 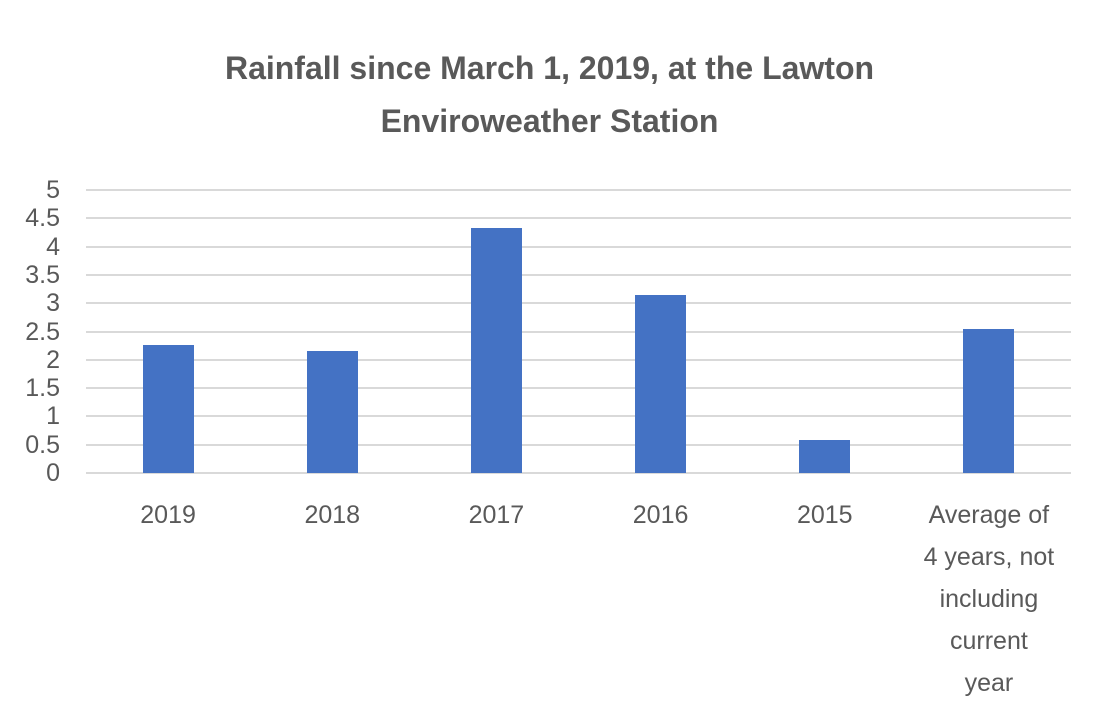 What do you see at coordinates (42, 274) in the screenshot?
I see `y-axis-tick-label-3.5: 3.5` at bounding box center [42, 274].